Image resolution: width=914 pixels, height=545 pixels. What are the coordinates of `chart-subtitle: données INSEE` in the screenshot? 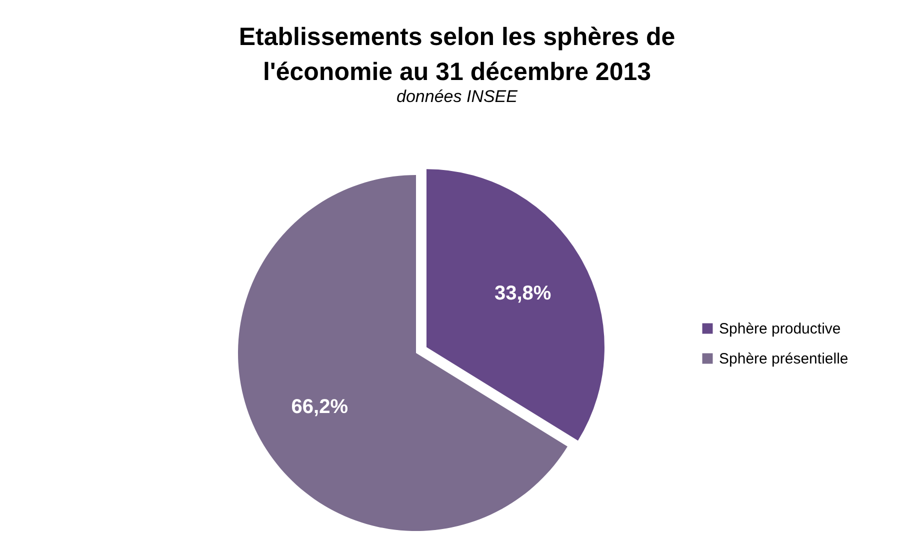 It's located at (457, 96).